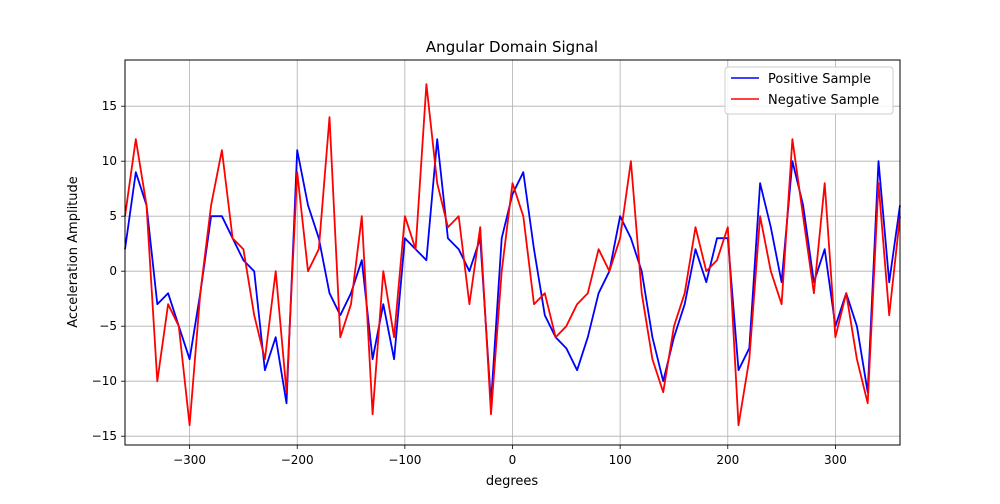 The height and width of the screenshot is (504, 1000). I want to click on chart-title: Angular Domain Signal, so click(512, 47).